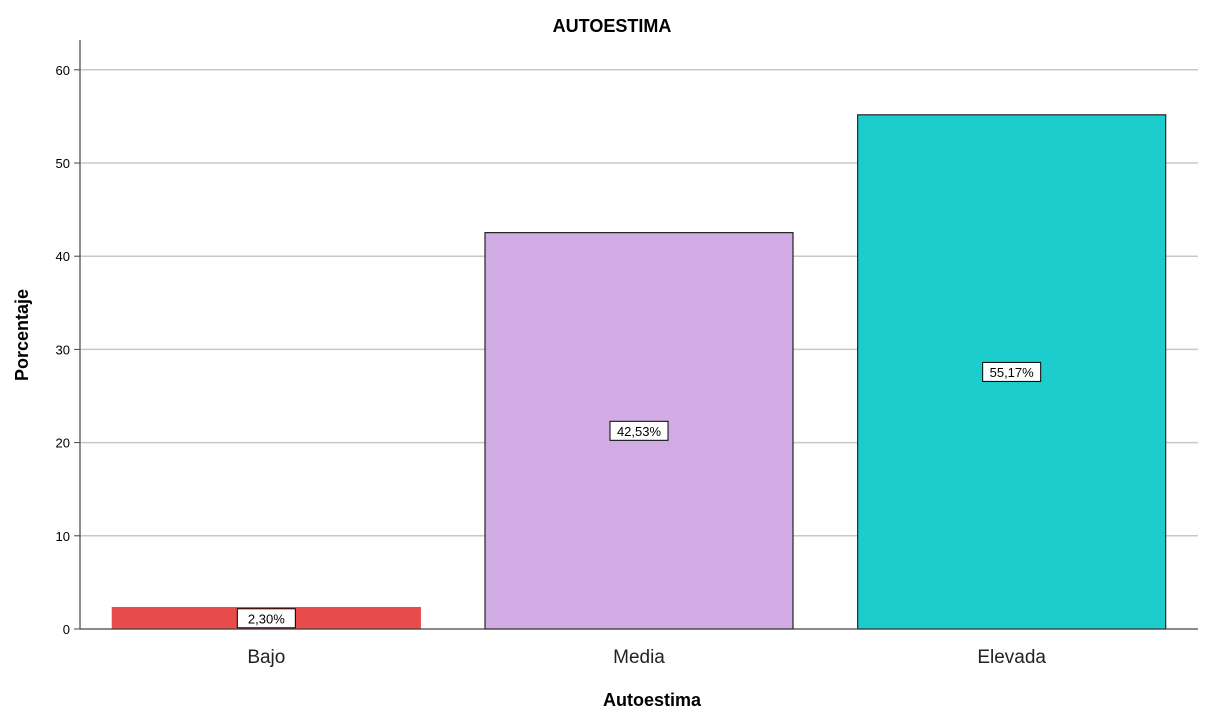 This screenshot has width=1212, height=711. I want to click on y-tick-label: 10, so click(63, 536).